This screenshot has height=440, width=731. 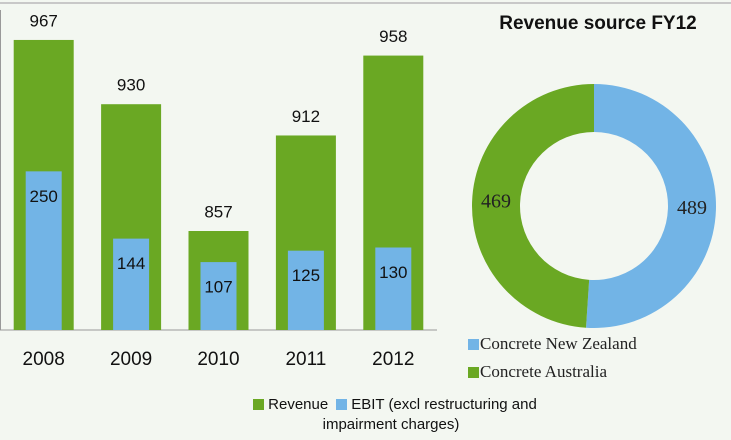 What do you see at coordinates (298, 404) in the screenshot?
I see `legend-label: Revenue` at bounding box center [298, 404].